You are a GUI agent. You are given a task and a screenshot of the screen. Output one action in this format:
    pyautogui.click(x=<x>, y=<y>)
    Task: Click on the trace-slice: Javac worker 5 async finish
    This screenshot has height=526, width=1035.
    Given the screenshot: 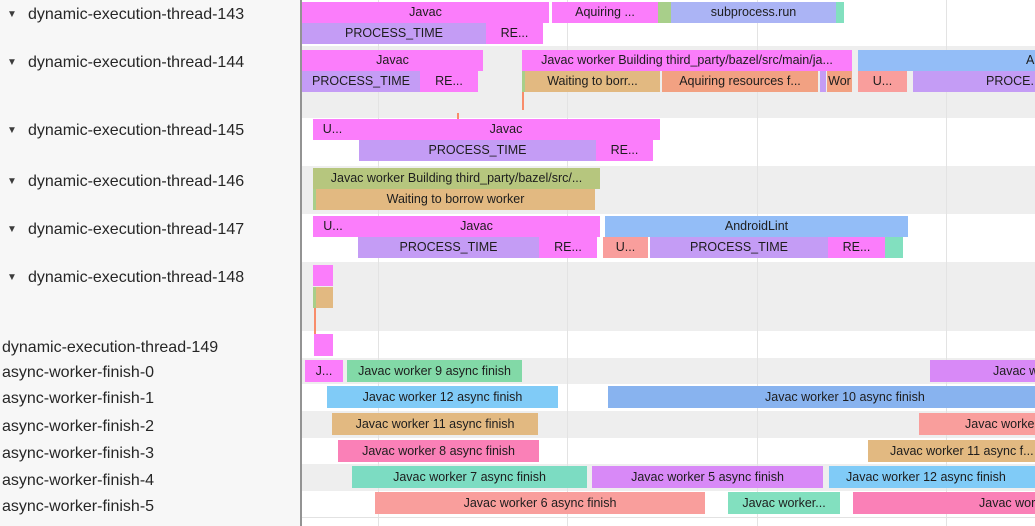 What is the action you would take?
    pyautogui.click(x=707, y=477)
    